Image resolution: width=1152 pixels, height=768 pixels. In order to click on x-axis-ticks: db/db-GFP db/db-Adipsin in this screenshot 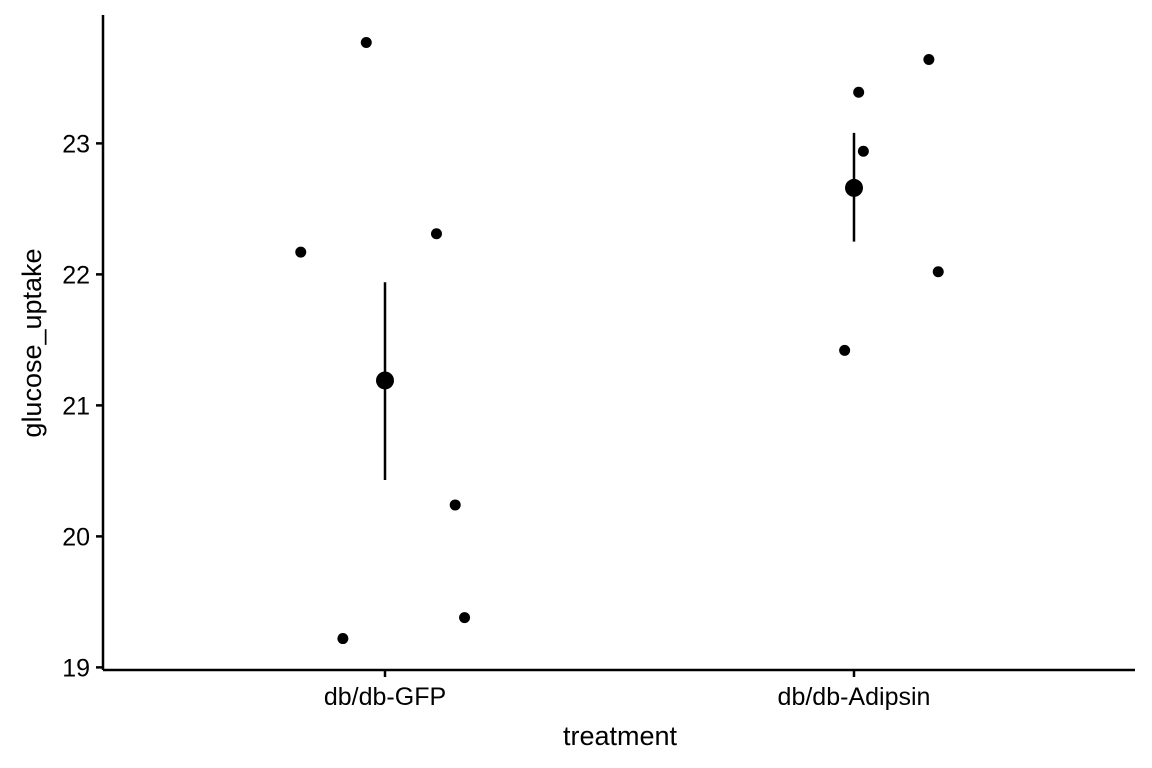, I will do `click(627, 690)`.